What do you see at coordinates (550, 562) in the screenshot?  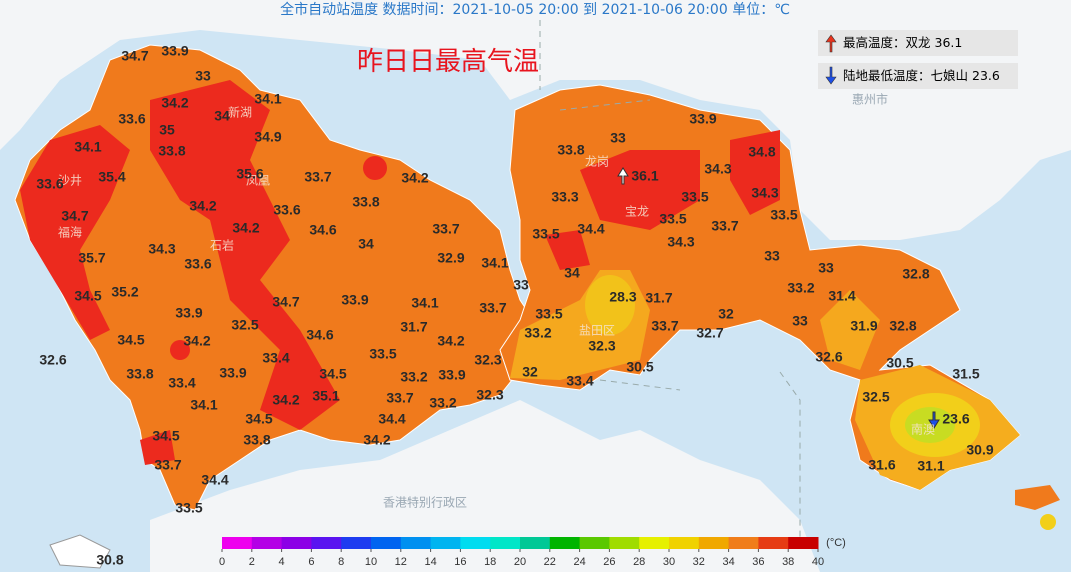 I see `colorbar-label: 22` at bounding box center [550, 562].